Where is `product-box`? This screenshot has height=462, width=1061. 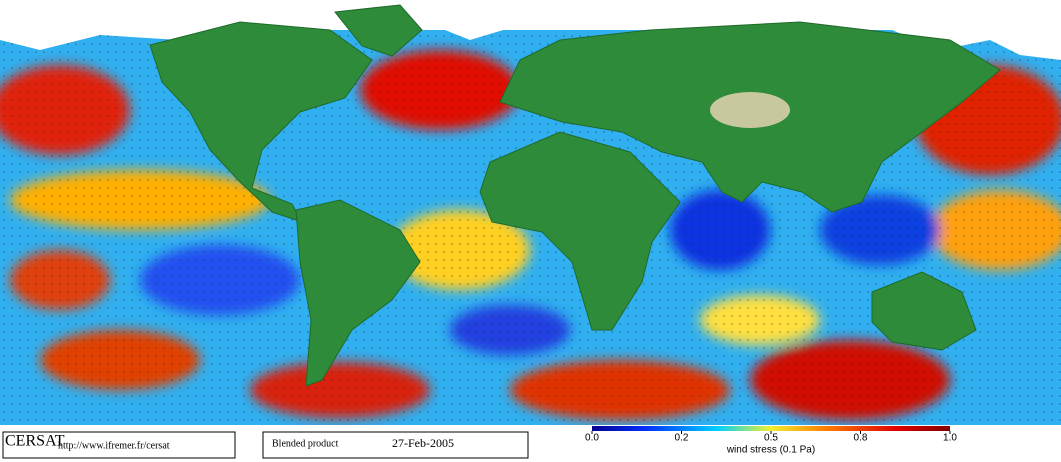 product-box is located at coordinates (395, 445).